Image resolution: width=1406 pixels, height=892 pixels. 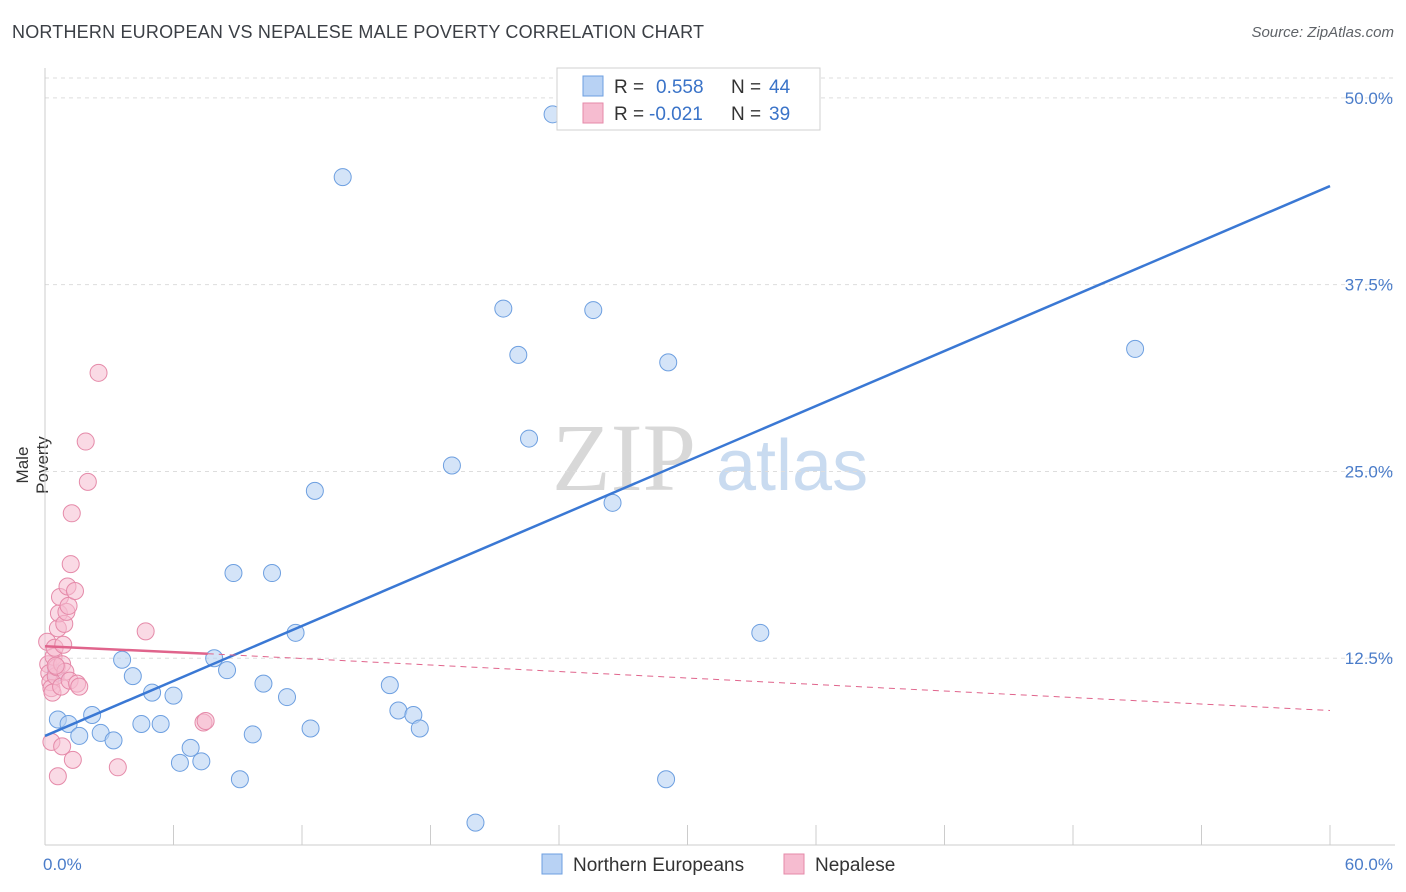 I want to click on x-tick-label-min: 0.0%, so click(x=62, y=864).